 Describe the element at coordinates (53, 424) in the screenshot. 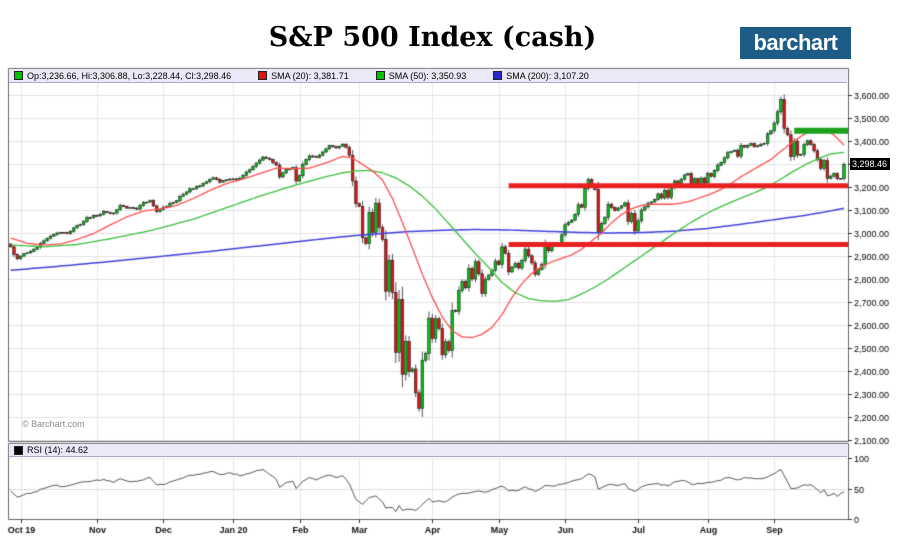

I see `copyright-watermark: © Barchart.com` at that location.